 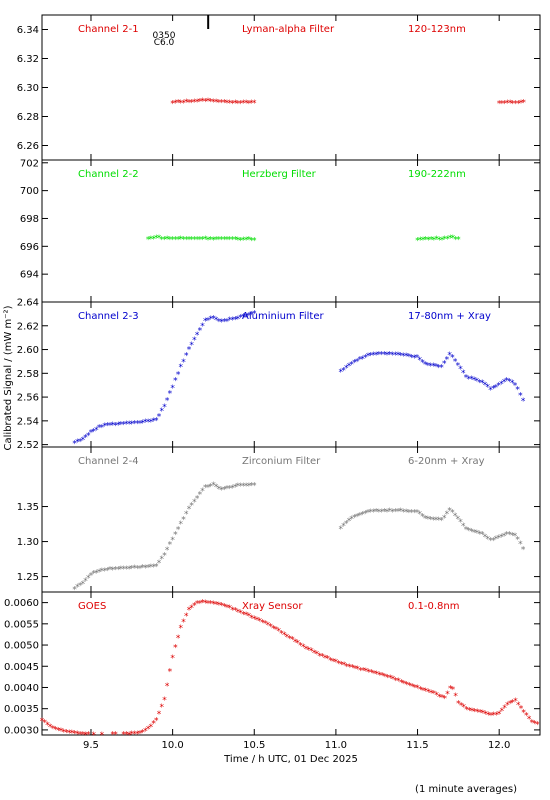 What do you see at coordinates (91, 745) in the screenshot?
I see `x-tick-label: 9.5` at bounding box center [91, 745].